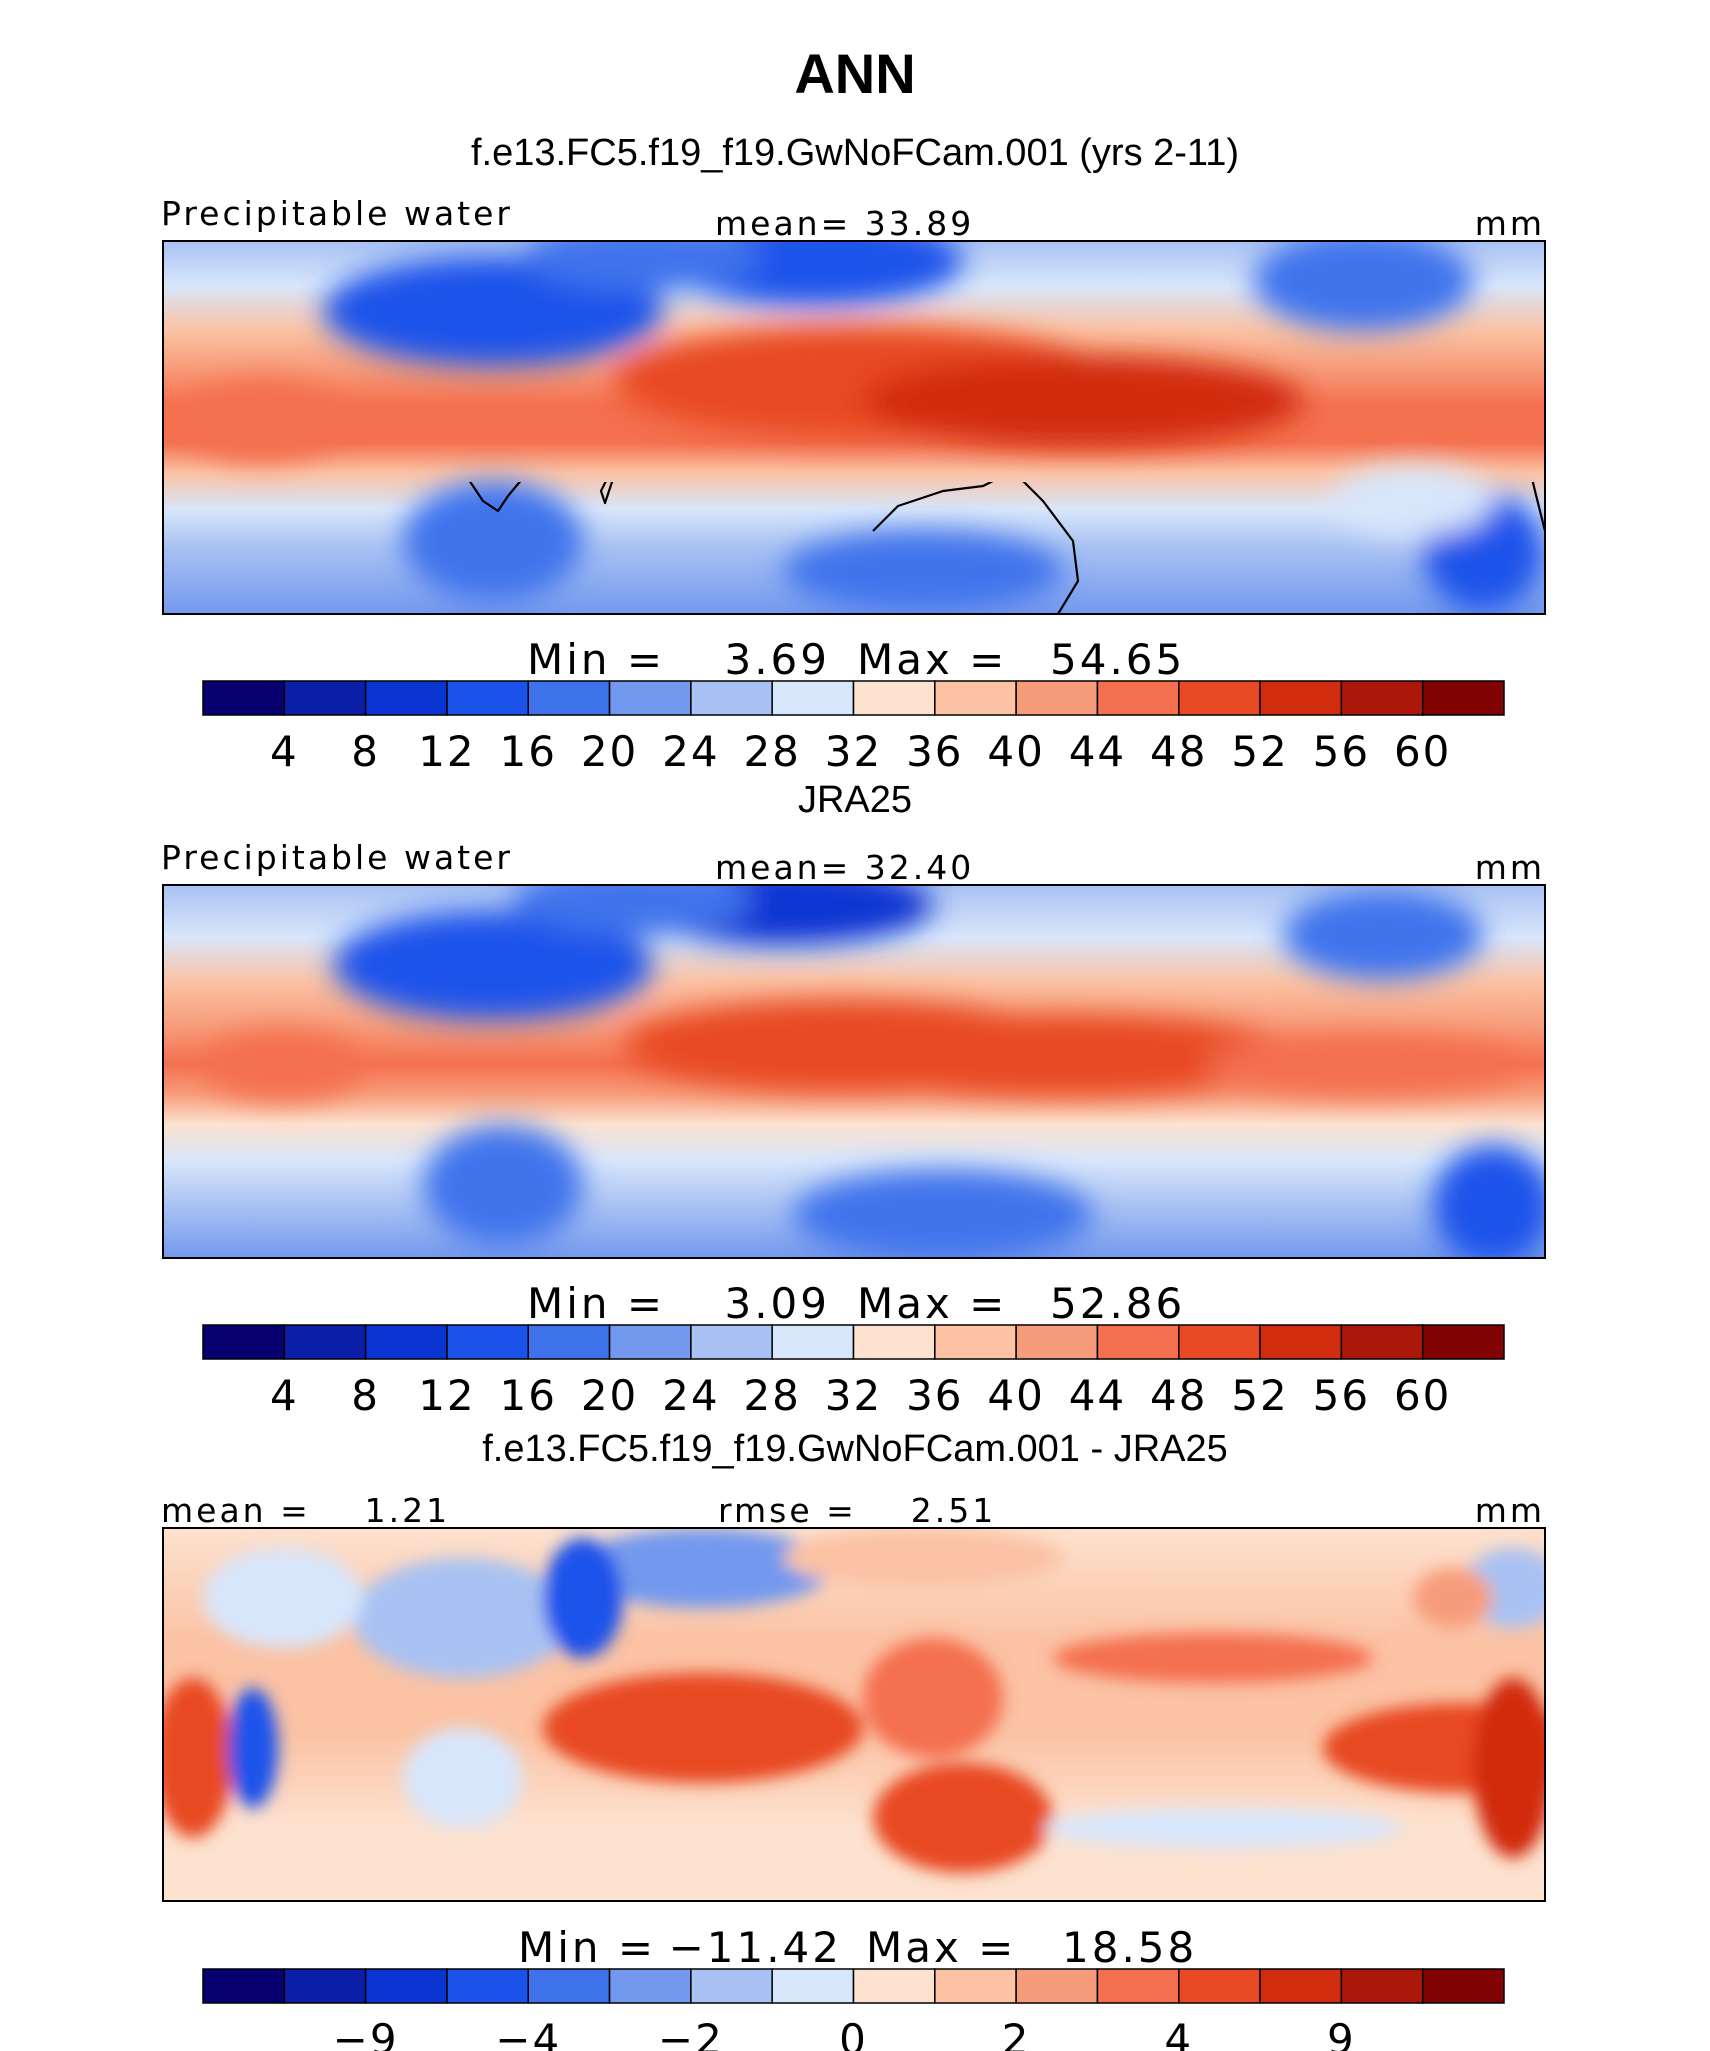  I want to click on panel-3-left-label: mean = 1.21, so click(305, 1510).